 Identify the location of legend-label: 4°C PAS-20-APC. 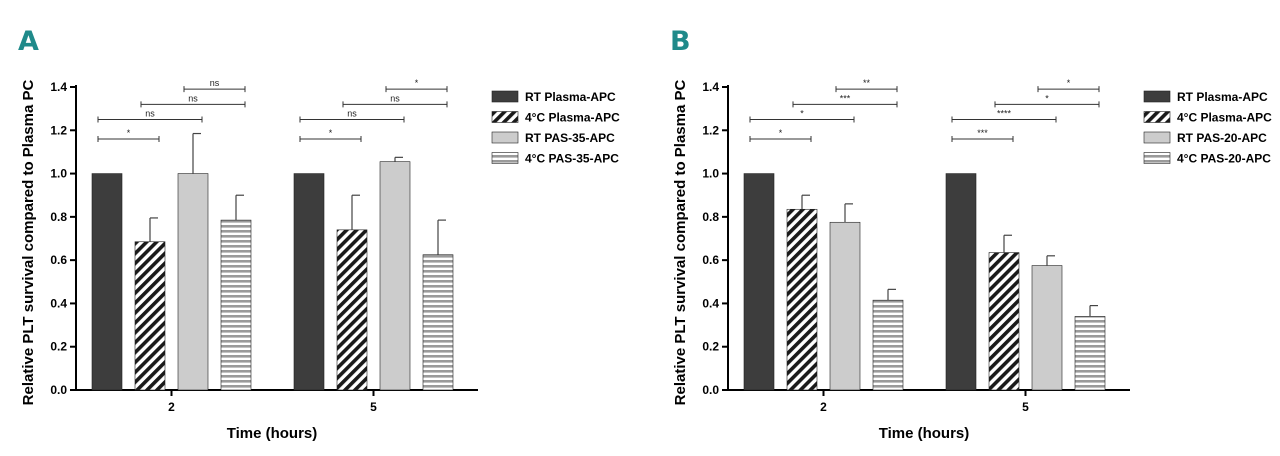
(1224, 159).